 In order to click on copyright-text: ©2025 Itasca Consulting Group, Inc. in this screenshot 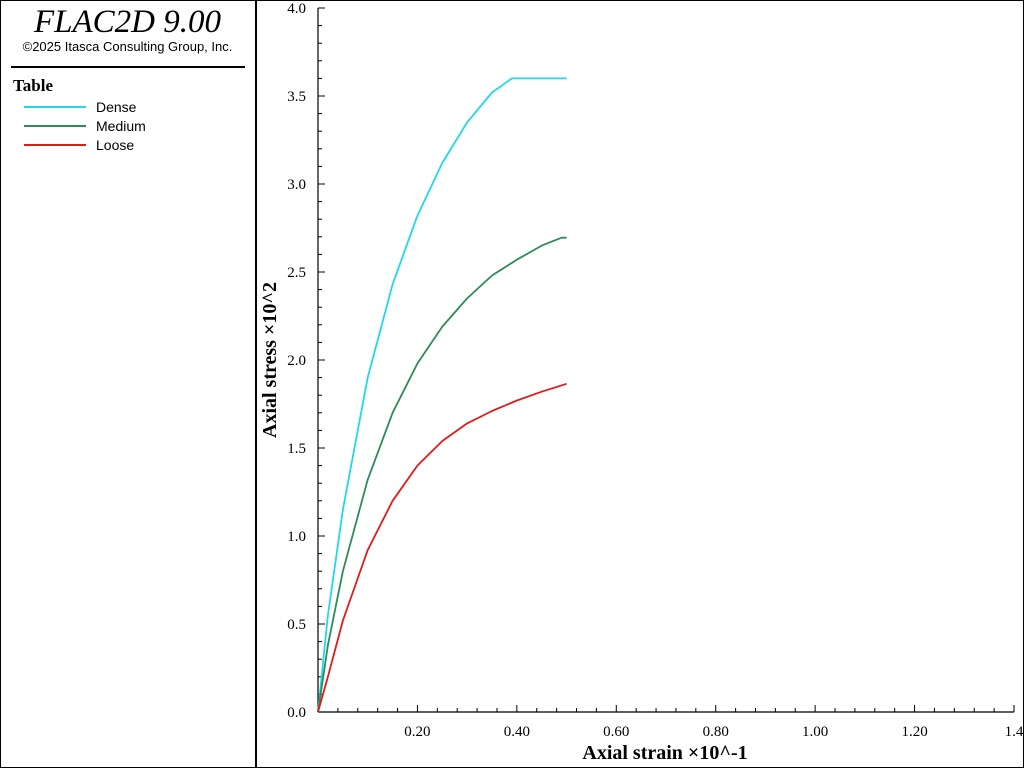, I will do `click(127, 46)`.